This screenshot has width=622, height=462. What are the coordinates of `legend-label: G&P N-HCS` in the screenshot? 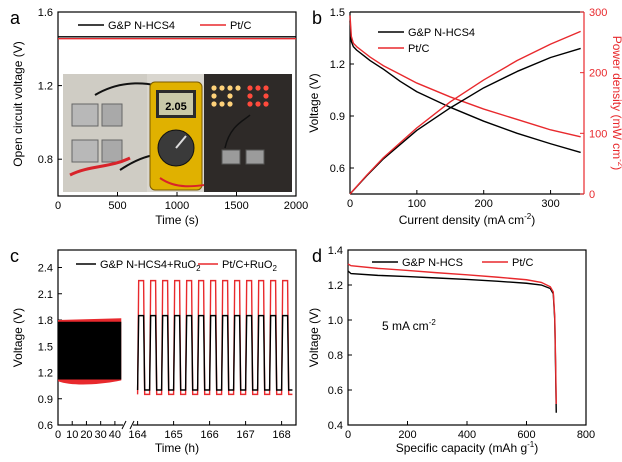 It's located at (432, 263).